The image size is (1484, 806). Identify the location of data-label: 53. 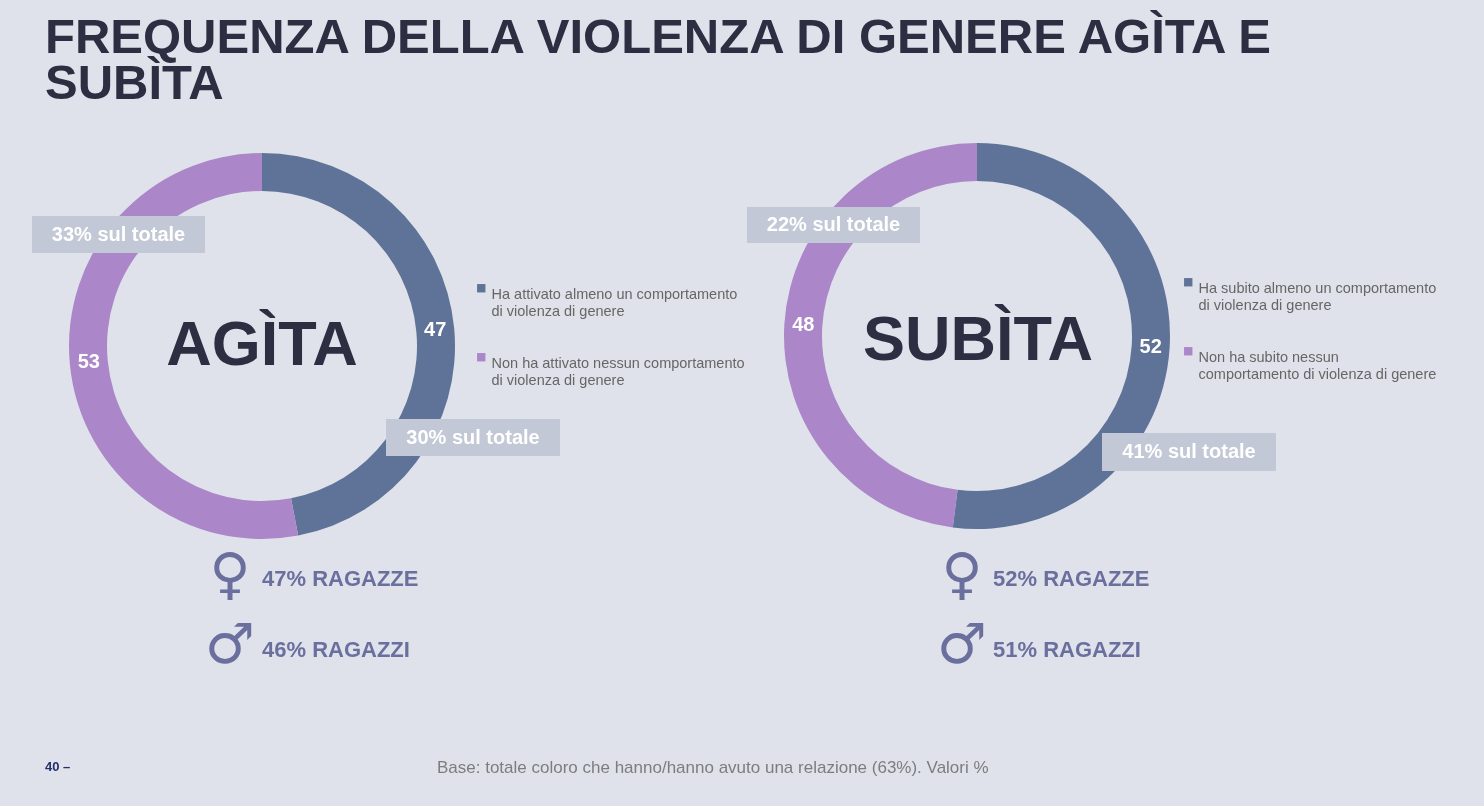
(88, 361).